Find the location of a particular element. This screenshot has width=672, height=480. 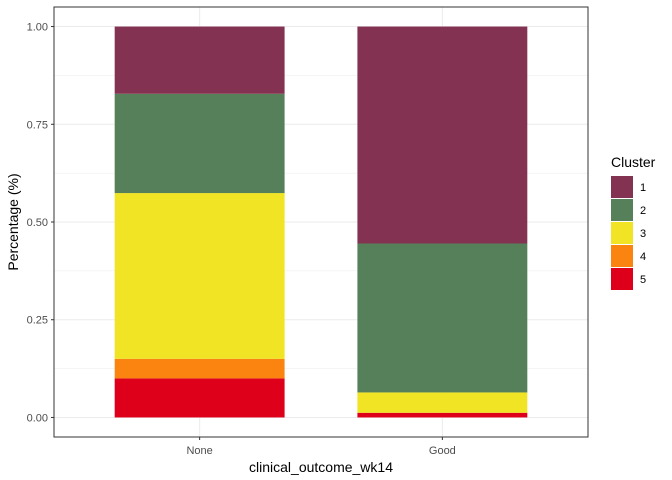

y-axis-ticks: 0.00 0.25 0.50 0.75 1.00 is located at coordinates (40, 223).